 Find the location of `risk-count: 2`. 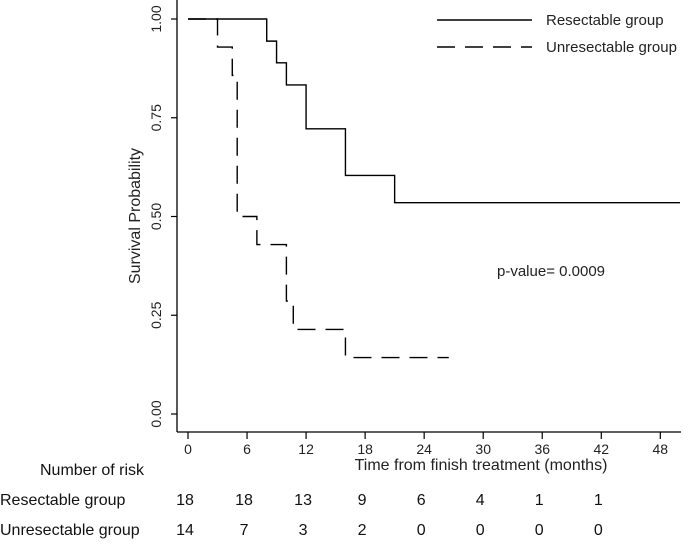

risk-count: 2 is located at coordinates (362, 530).